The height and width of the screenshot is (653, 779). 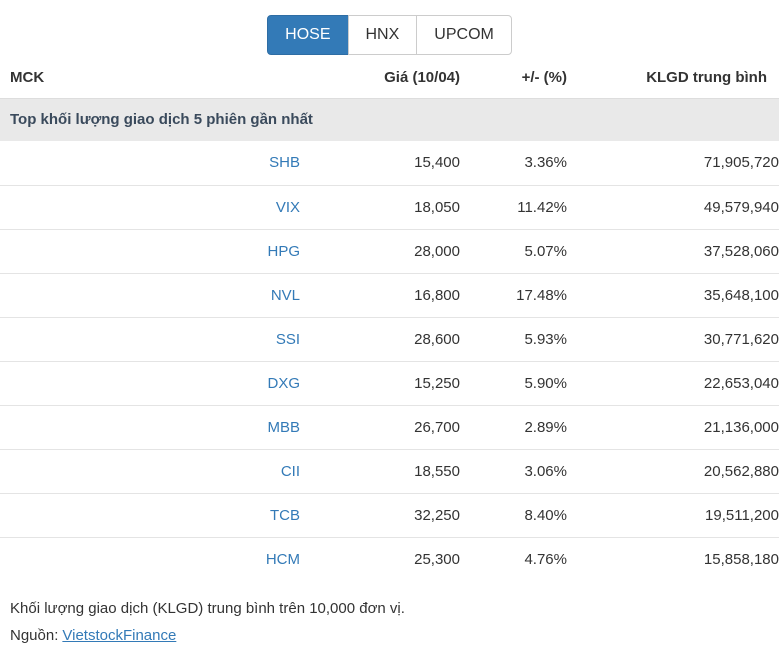 What do you see at coordinates (283, 251) in the screenshot?
I see `ticker-link: HPG` at bounding box center [283, 251].